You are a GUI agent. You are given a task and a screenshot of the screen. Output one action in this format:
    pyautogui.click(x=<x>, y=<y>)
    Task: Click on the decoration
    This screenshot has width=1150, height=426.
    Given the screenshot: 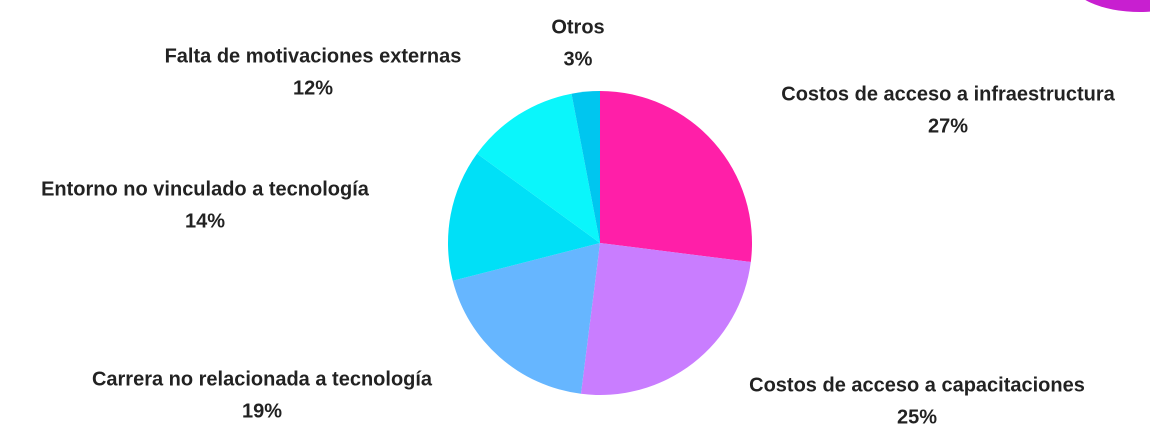 What is the action you would take?
    pyautogui.click(x=1117, y=6)
    